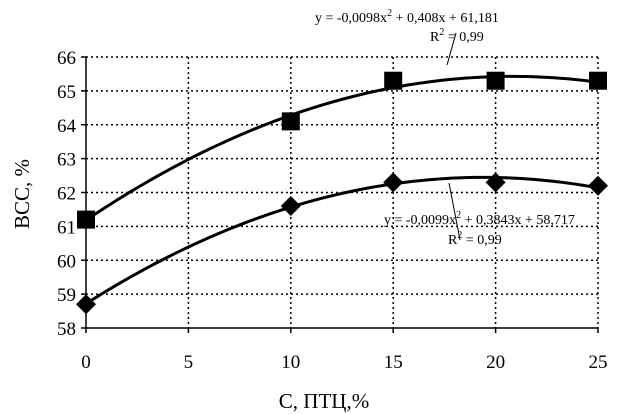 The width and height of the screenshot is (626, 414). I want to click on r2-upper: R2 = 0,99, so click(457, 36).